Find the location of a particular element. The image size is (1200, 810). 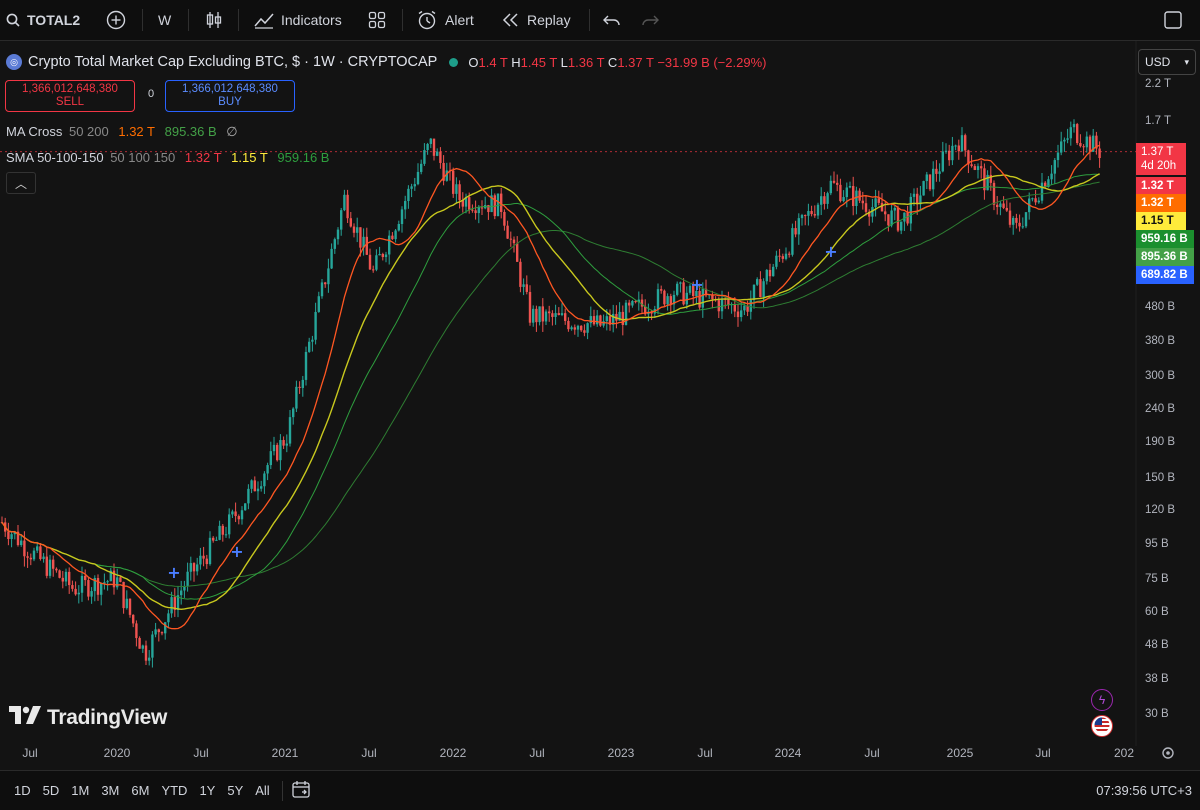

range-5y: 5Y is located at coordinates (235, 790).